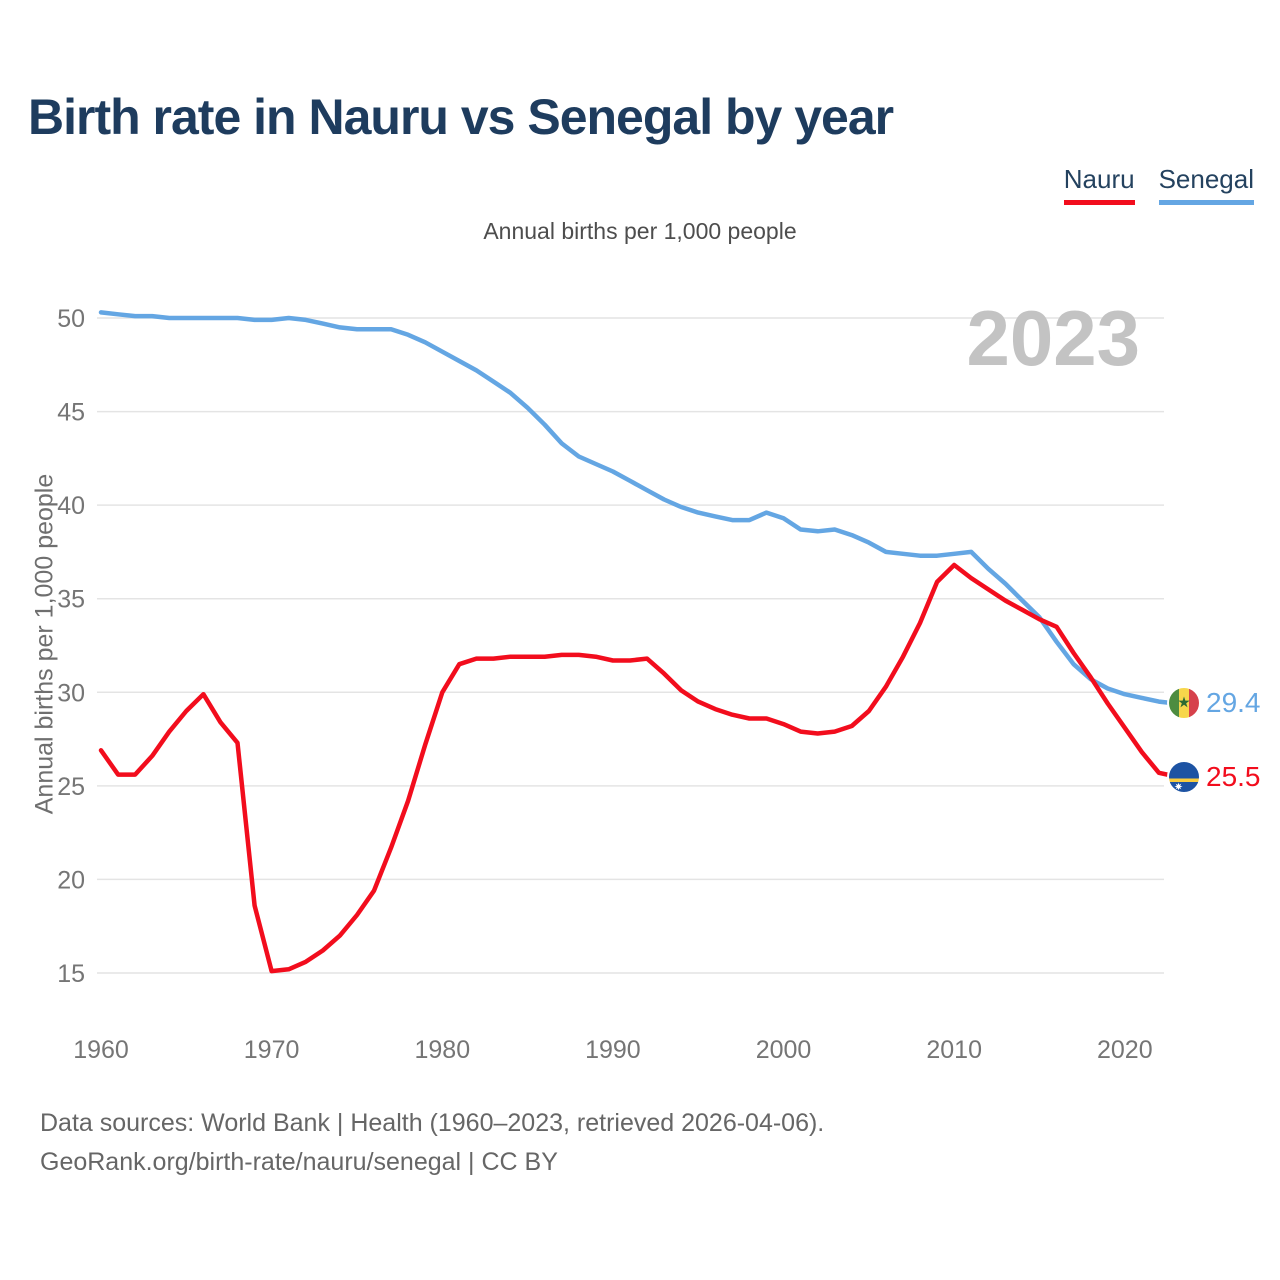  I want to click on legend-label-nauru: Nauru, so click(1099, 179).